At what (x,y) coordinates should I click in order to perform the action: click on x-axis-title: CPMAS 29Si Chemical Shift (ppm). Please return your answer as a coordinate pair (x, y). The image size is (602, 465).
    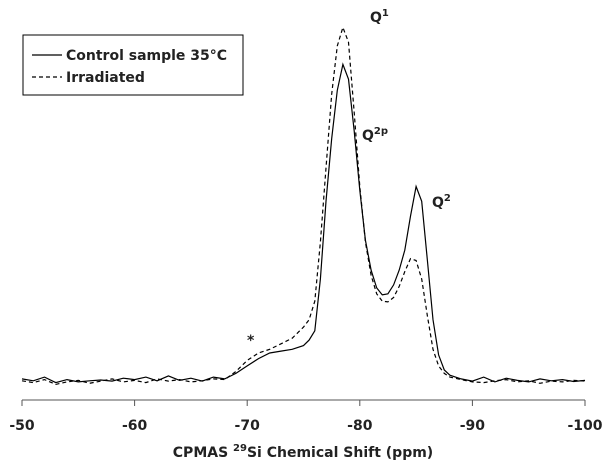
    Looking at the image, I should click on (303, 452).